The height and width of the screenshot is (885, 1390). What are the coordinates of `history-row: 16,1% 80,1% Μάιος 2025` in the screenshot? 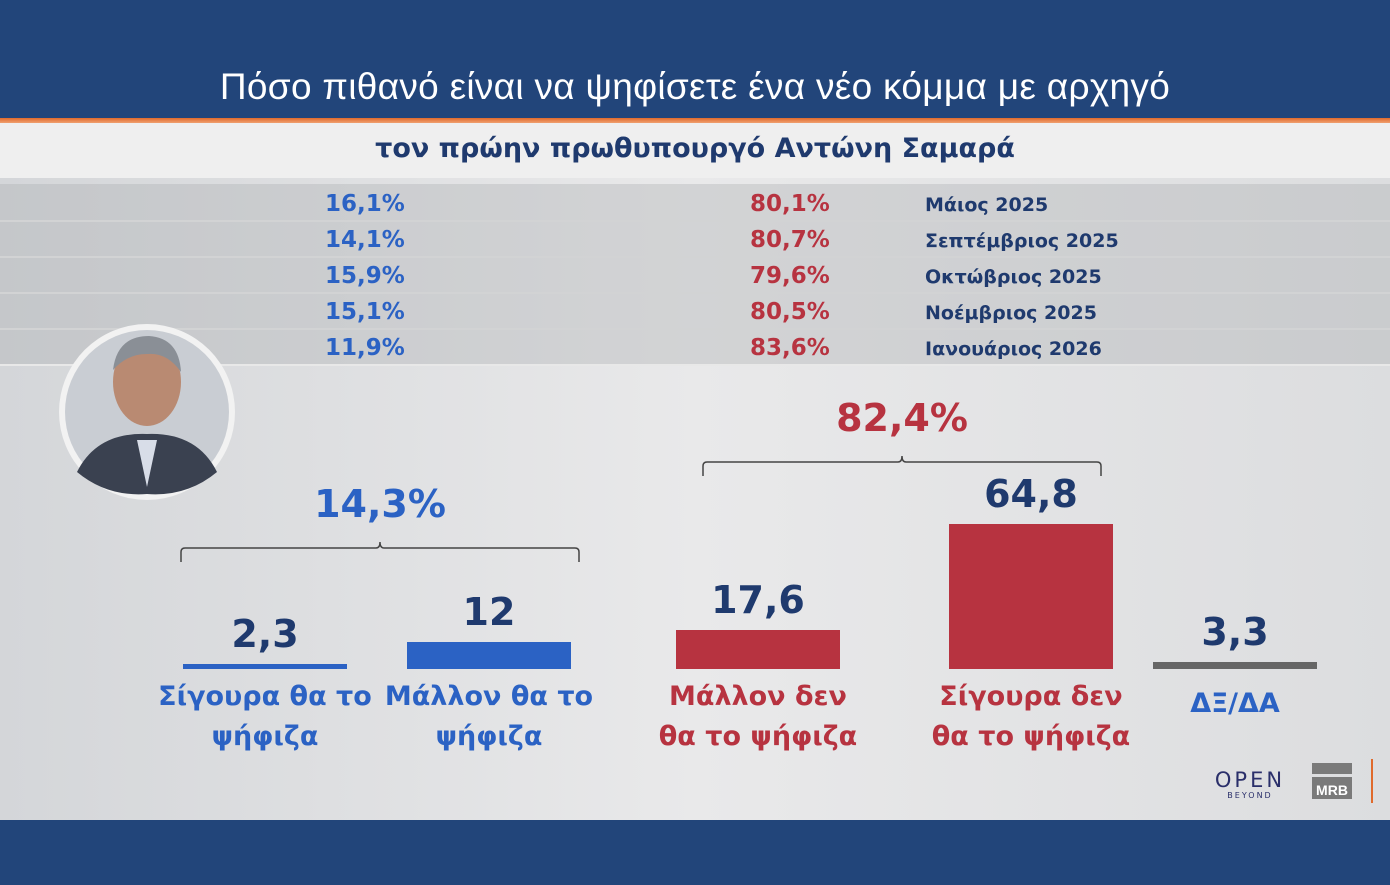 It's located at (695, 203).